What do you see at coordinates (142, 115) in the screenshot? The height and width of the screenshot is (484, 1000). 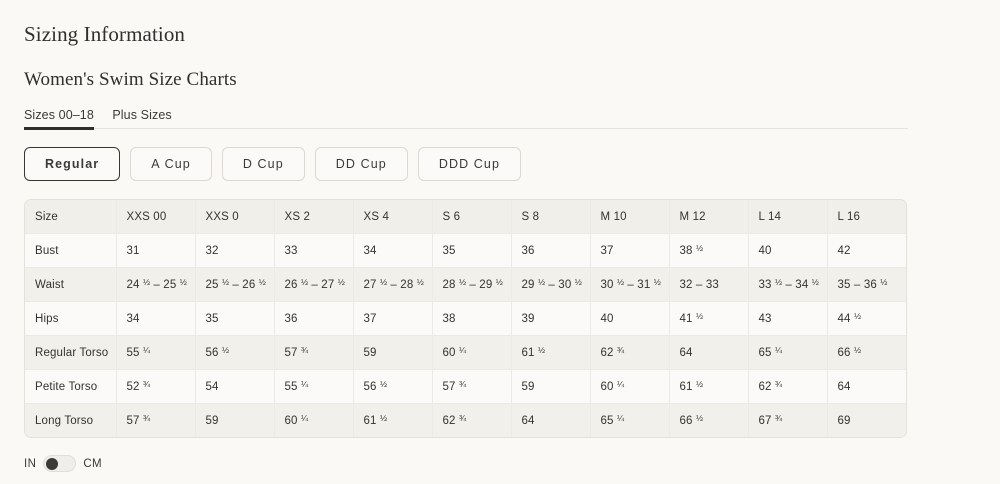 I see `tab-plus-sizes: Plus Sizes` at bounding box center [142, 115].